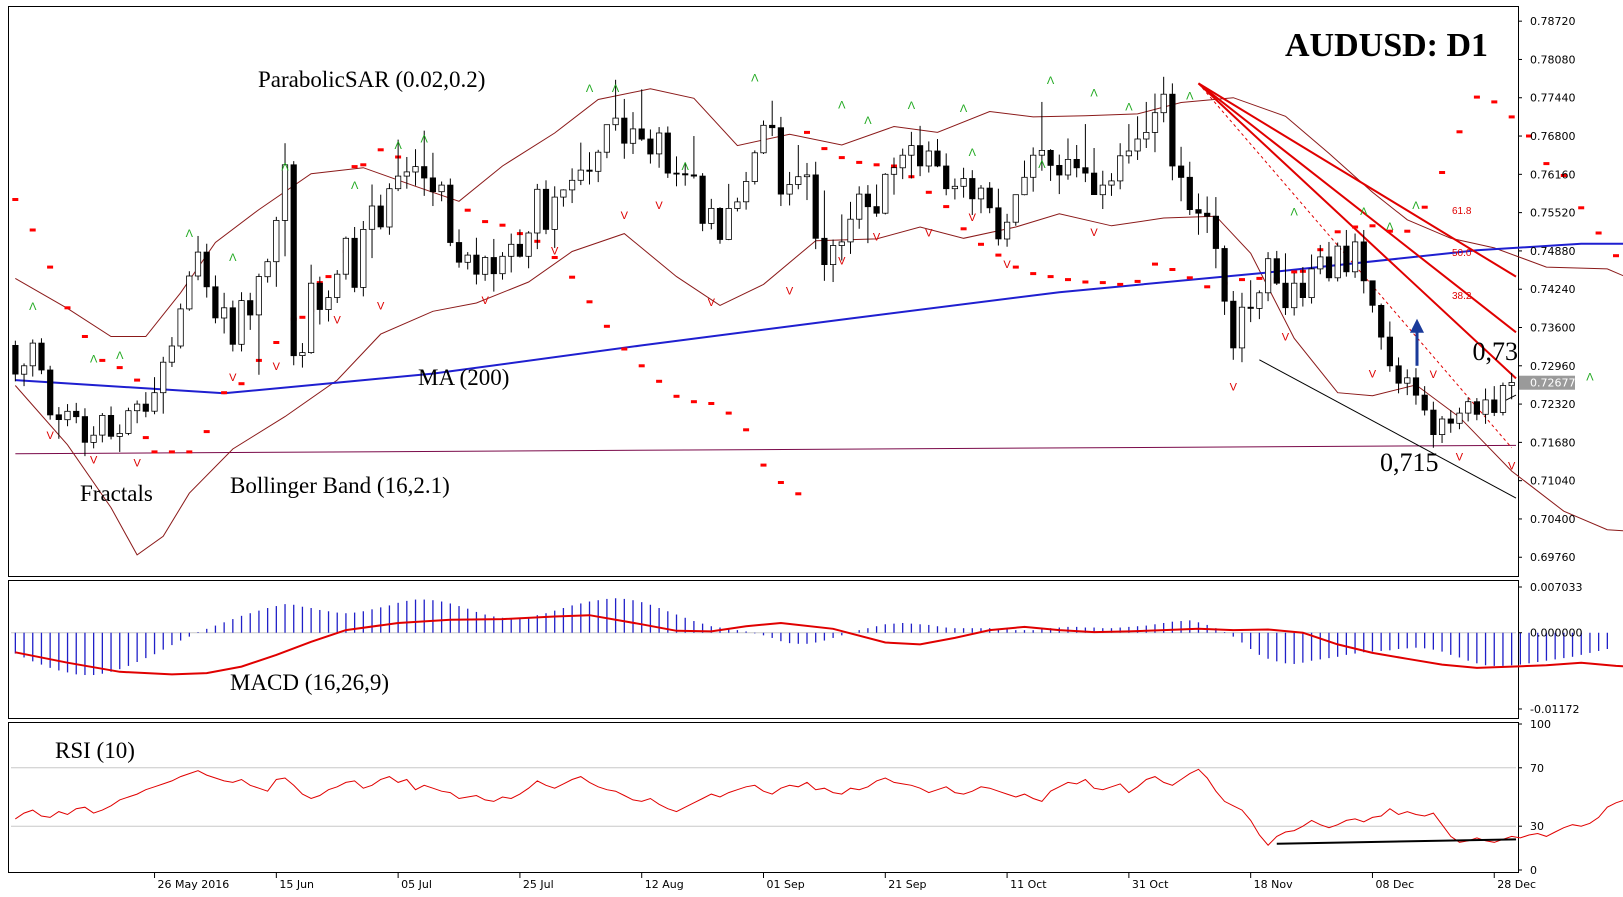 This screenshot has width=1623, height=897. I want to click on parabolic-sar-label: ParabolicSAR (0.02,0.2), so click(371, 79).